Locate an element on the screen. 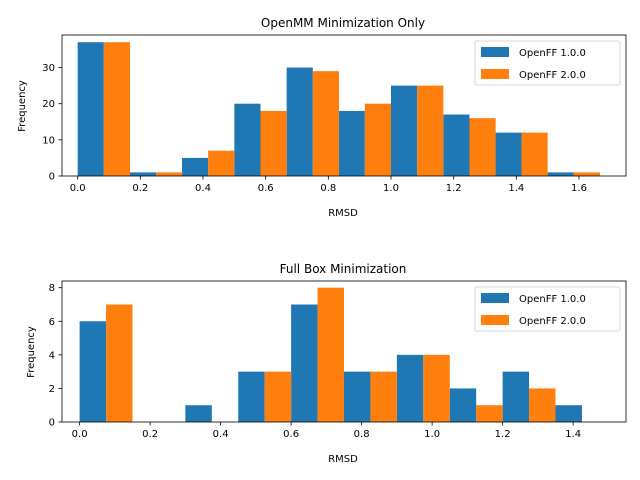 The width and height of the screenshot is (640, 480). x-tick-label-bottom: 1.4 is located at coordinates (573, 434).